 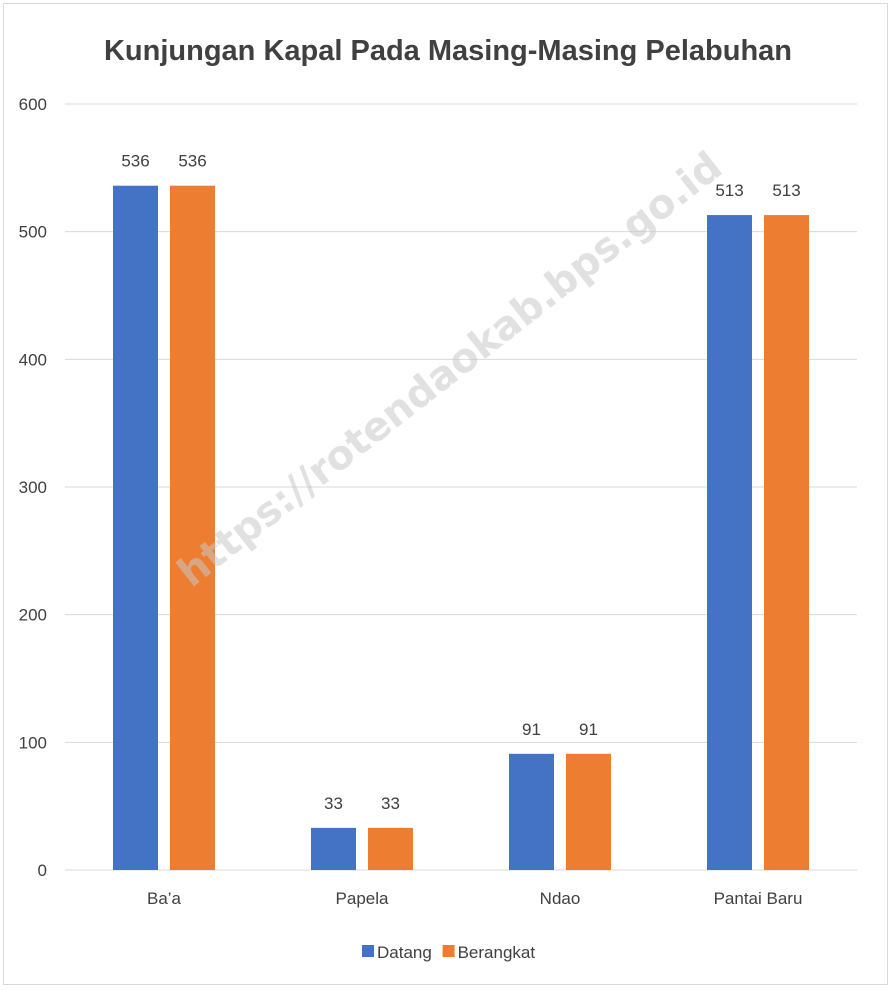 I want to click on y-axis-ticks: 0 100 200 300 400 500 600, so click(x=33, y=487).